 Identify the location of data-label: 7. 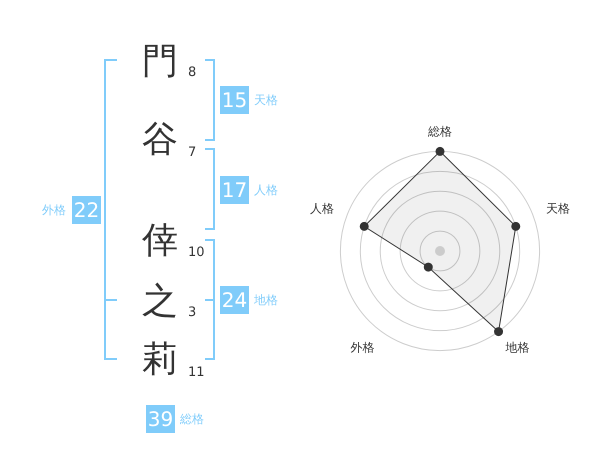
(192, 152).